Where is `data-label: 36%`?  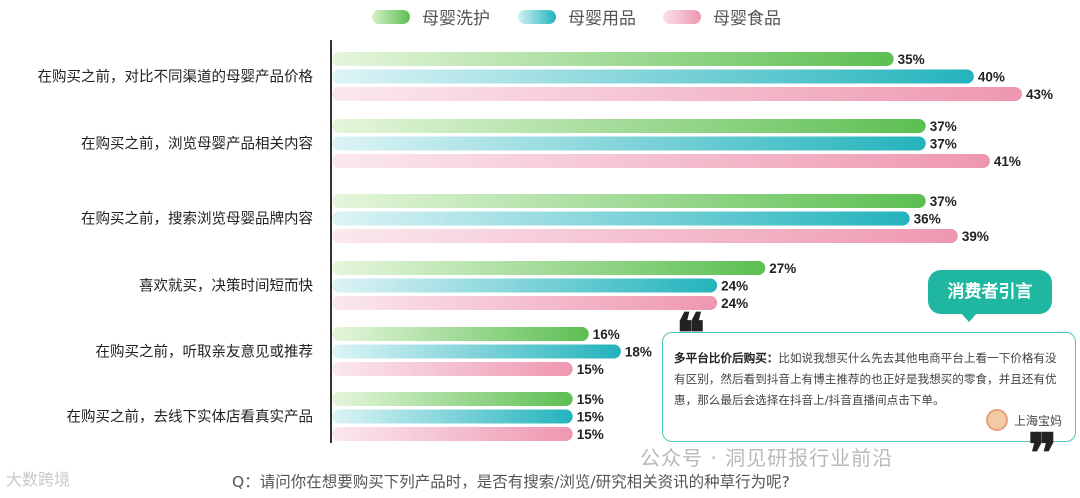 data-label: 36% is located at coordinates (927, 219).